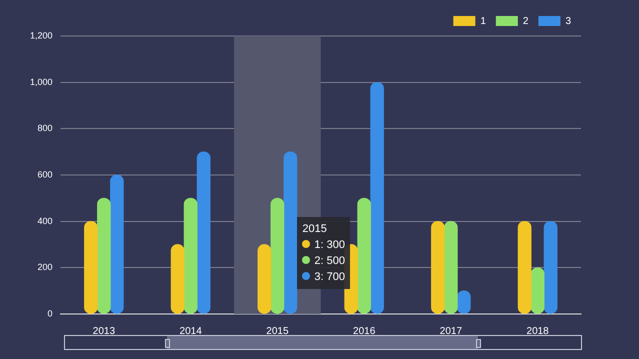  What do you see at coordinates (364, 331) in the screenshot?
I see `x-tick-label: 2016` at bounding box center [364, 331].